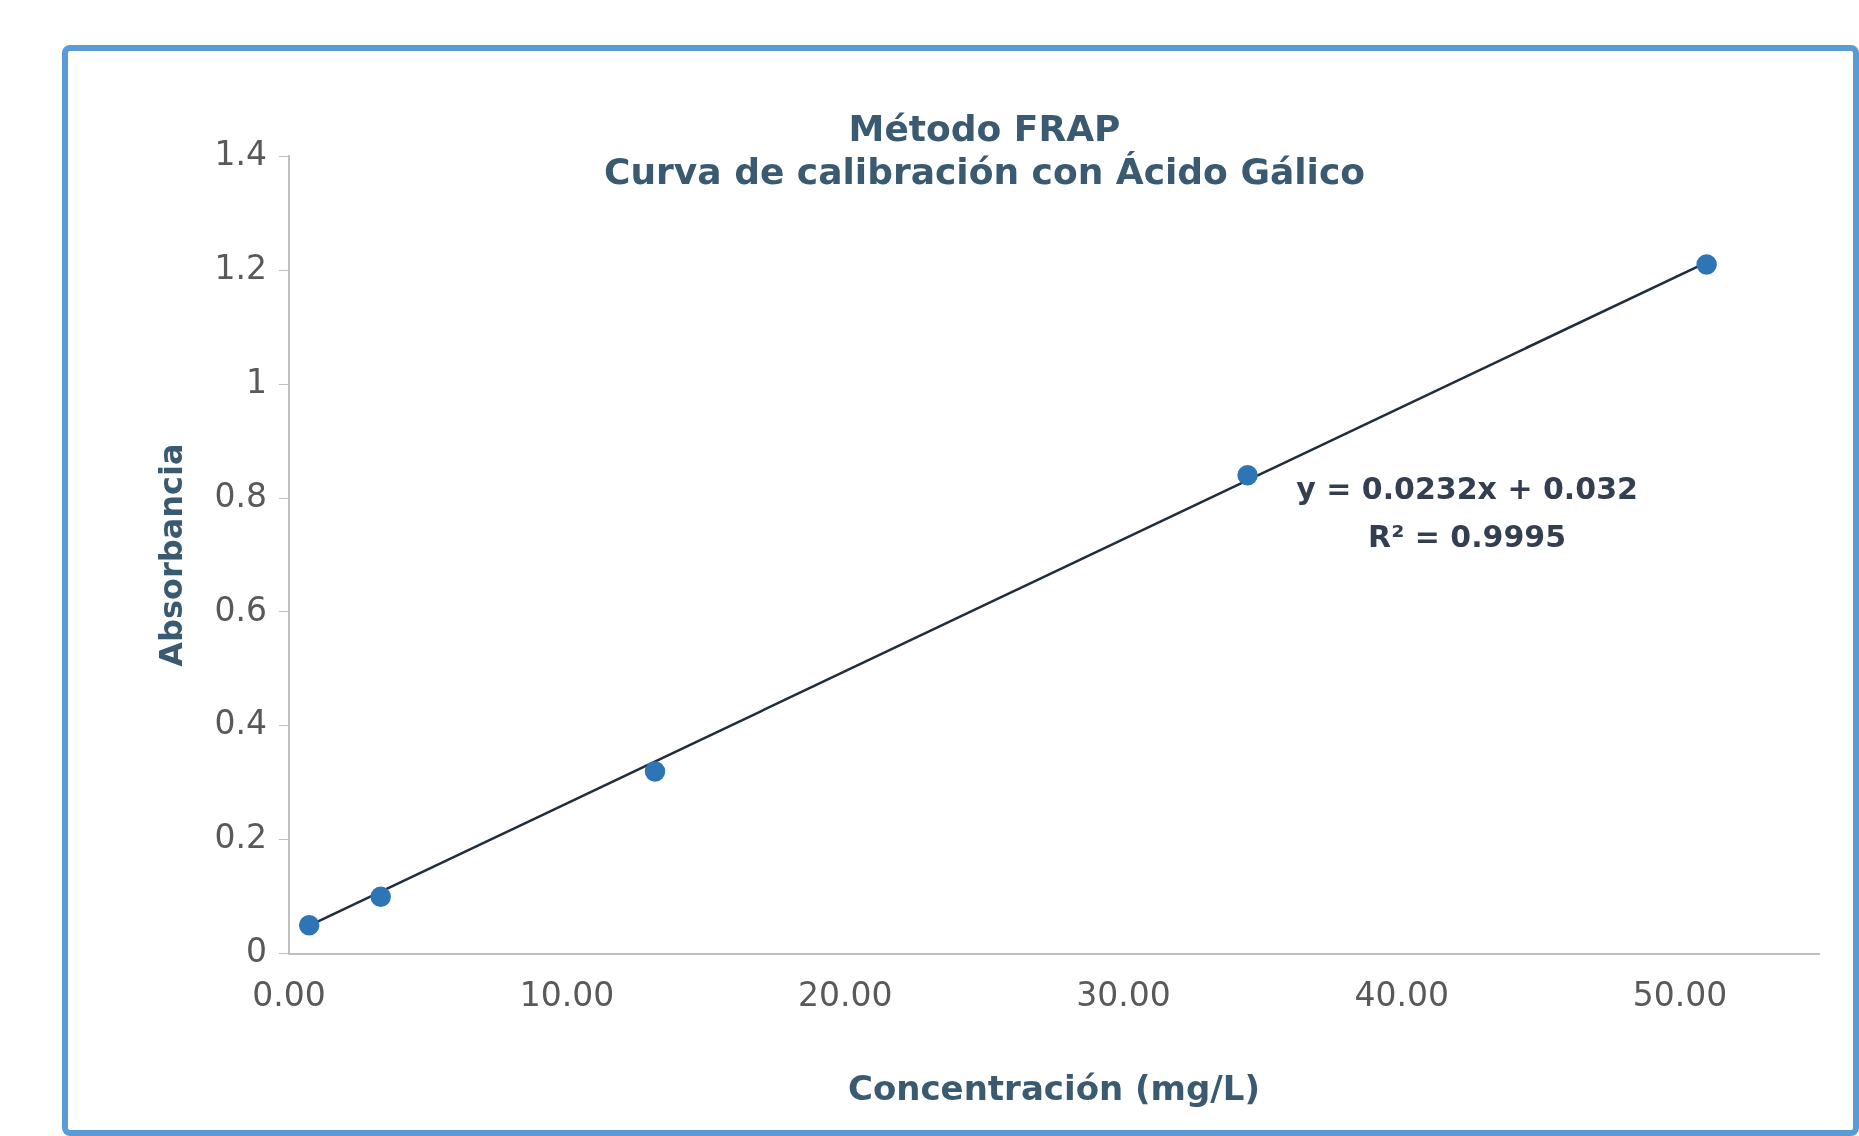  Describe the element at coordinates (256, 381) in the screenshot. I see `y-tick-label: 1` at that location.